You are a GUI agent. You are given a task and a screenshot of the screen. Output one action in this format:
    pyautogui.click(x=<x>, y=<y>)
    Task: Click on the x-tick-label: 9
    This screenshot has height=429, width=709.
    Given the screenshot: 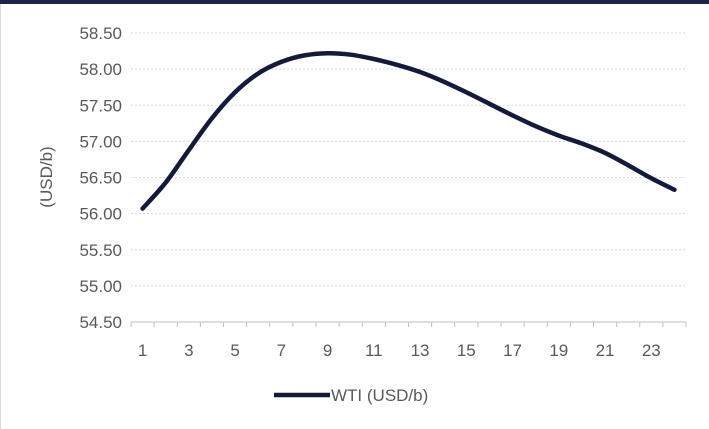 What is the action you would take?
    pyautogui.click(x=327, y=350)
    